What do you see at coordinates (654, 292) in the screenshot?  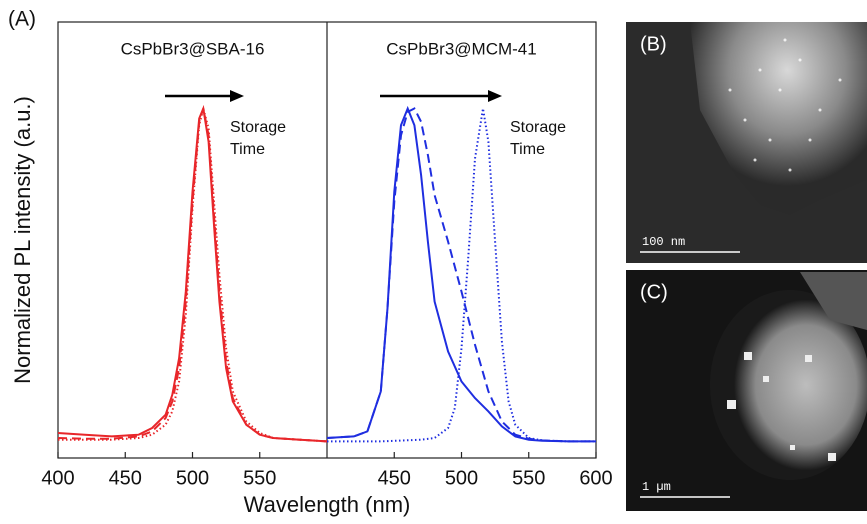 I see `image-label: (C)` at bounding box center [654, 292].